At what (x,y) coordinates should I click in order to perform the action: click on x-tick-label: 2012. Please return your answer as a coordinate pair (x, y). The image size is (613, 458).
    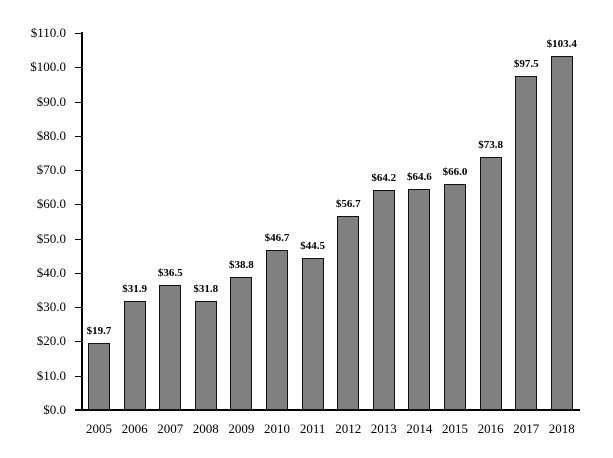
    Looking at the image, I should click on (348, 428).